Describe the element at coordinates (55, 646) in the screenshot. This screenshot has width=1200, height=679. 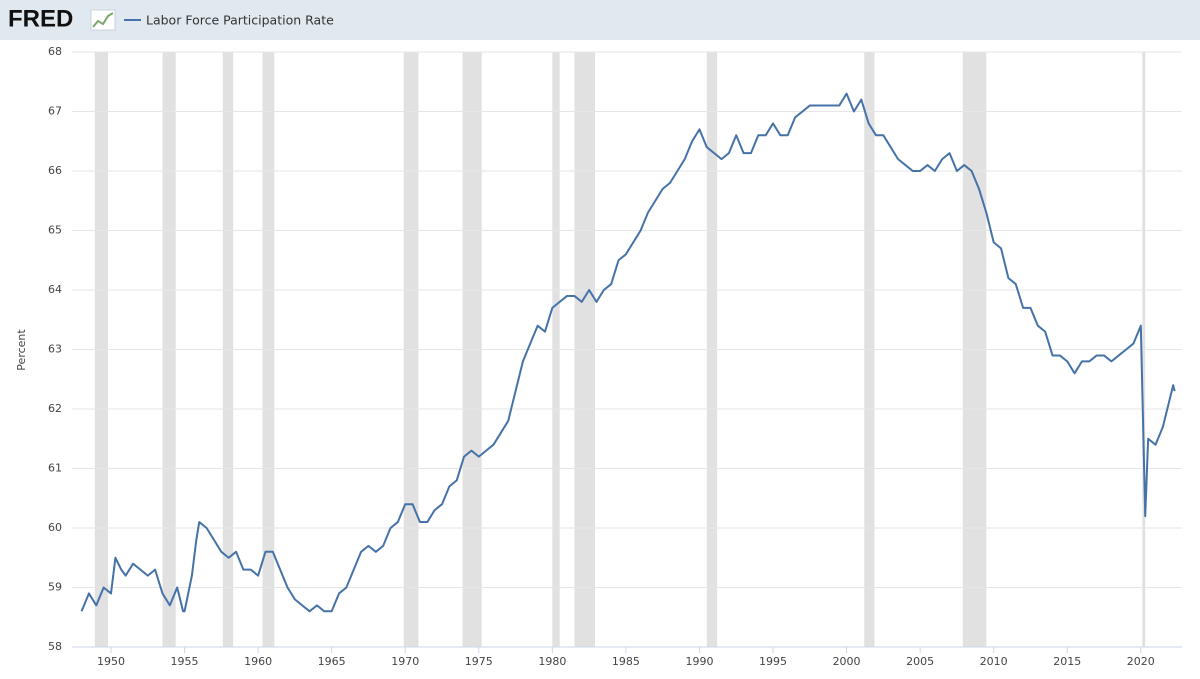
I see `y-tick-label: 58` at that location.